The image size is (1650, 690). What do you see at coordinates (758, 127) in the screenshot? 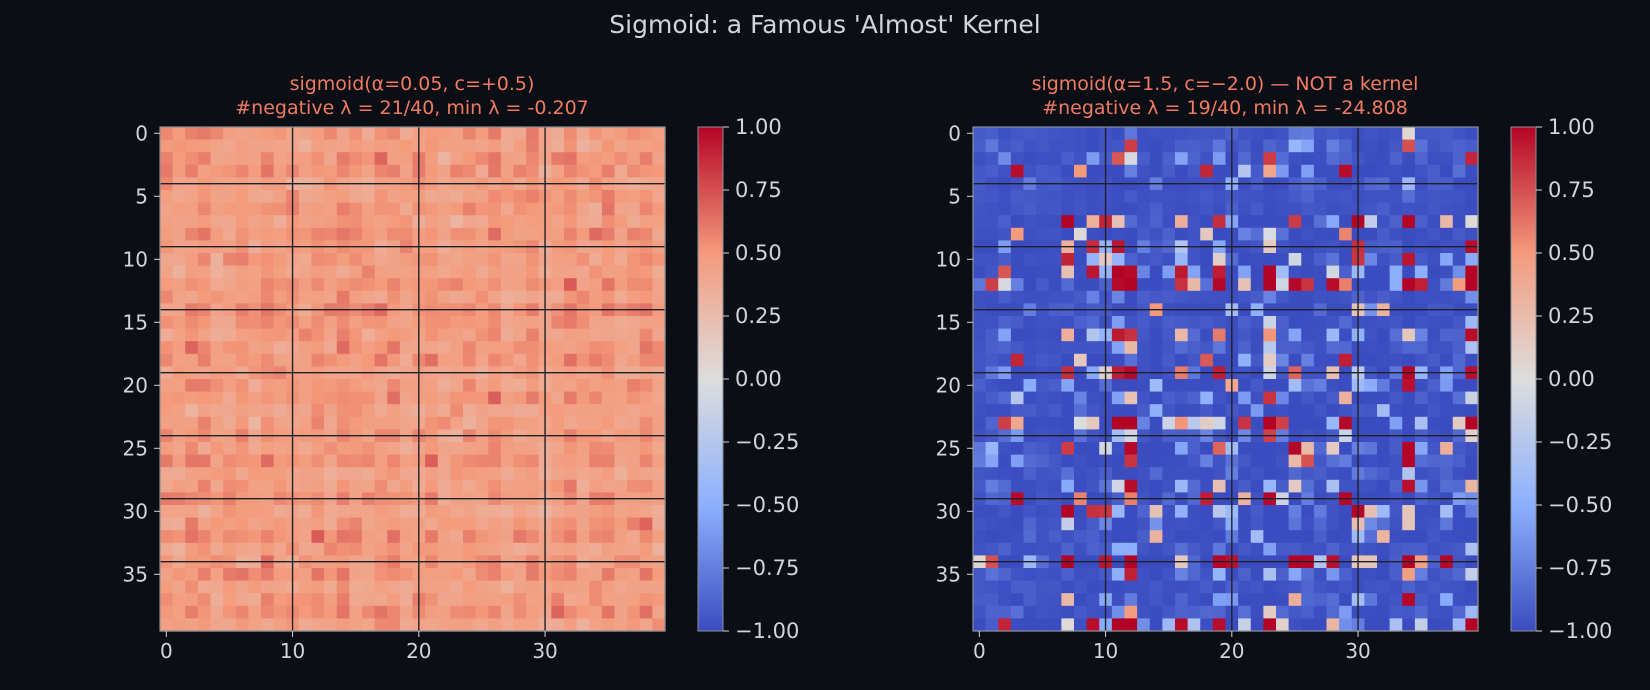
I see `colorbar-tick-label: 1.00` at bounding box center [758, 127].